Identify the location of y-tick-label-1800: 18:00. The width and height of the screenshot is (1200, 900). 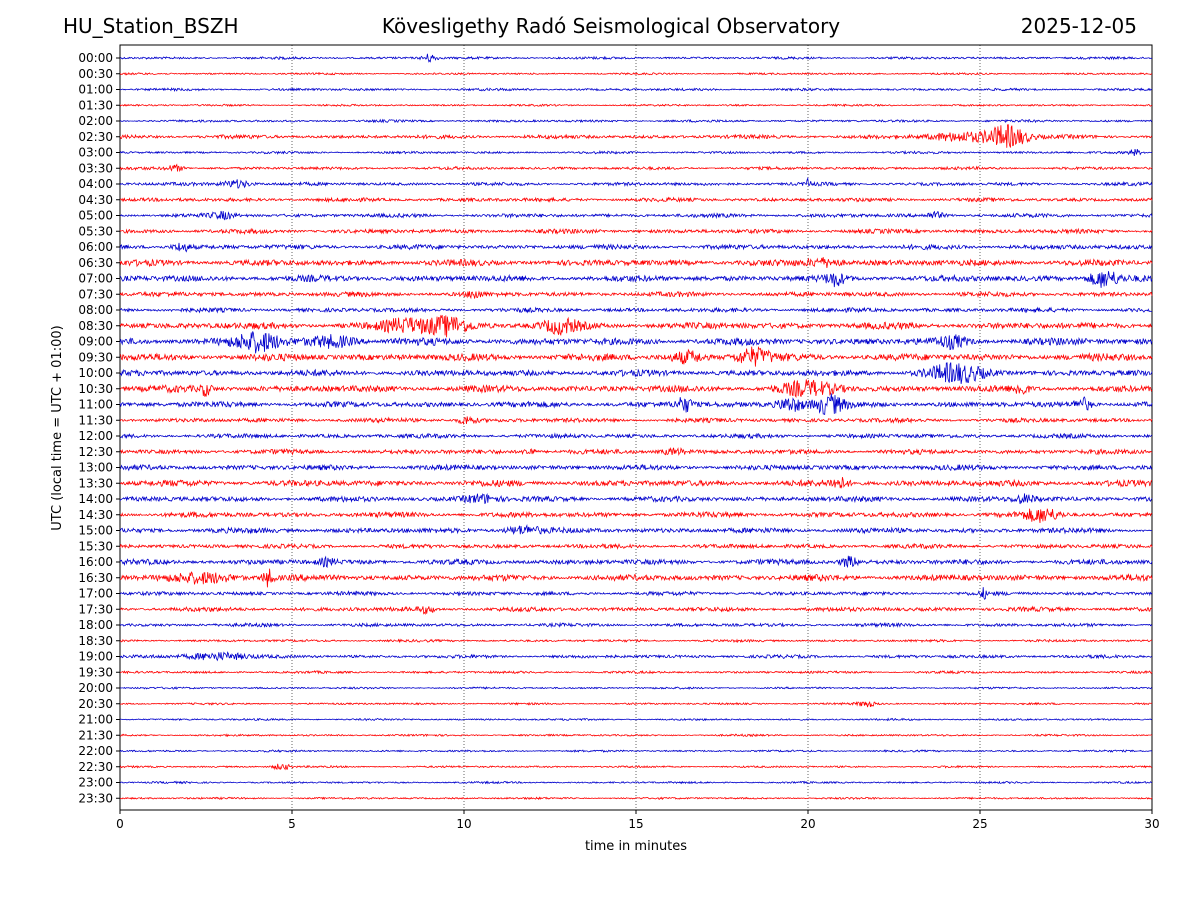
(95, 625).